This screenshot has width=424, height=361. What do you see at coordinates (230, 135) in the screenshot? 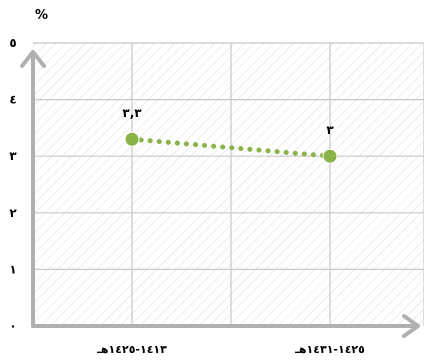
I see `series-line: ٣,٣ ٣` at bounding box center [230, 135].